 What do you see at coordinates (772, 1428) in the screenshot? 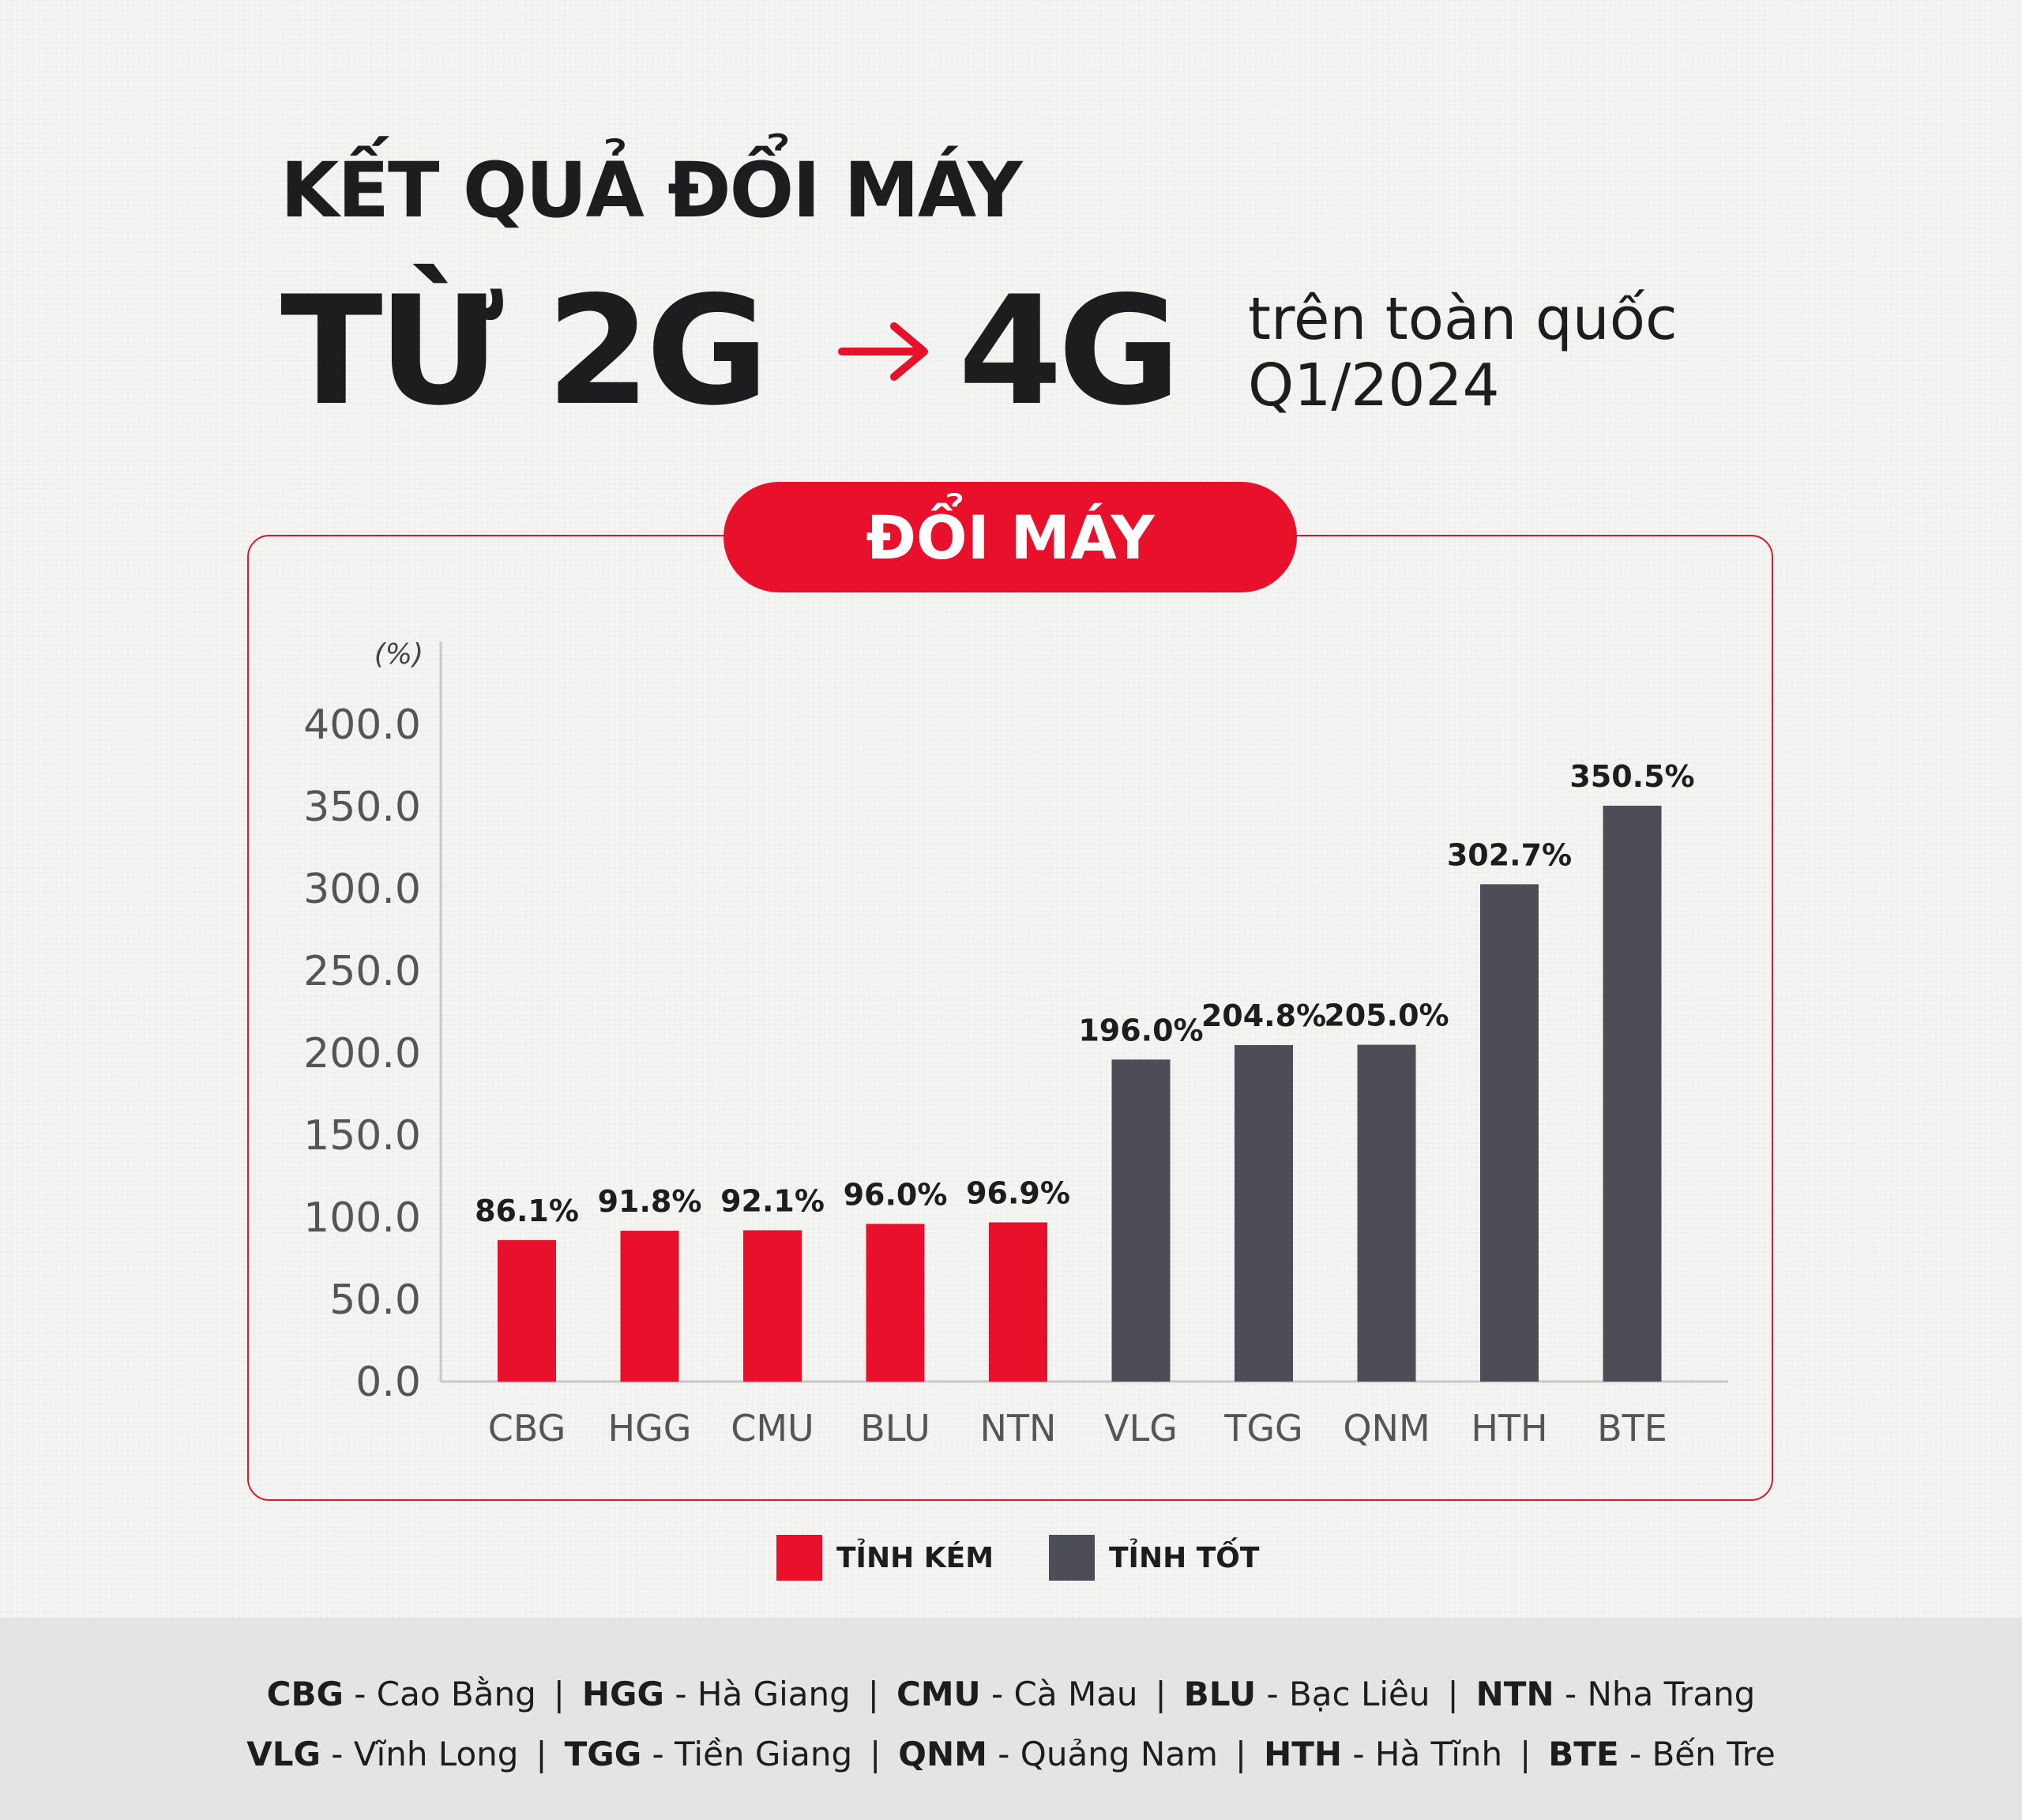
I see `x-tick-label: CMU` at bounding box center [772, 1428].